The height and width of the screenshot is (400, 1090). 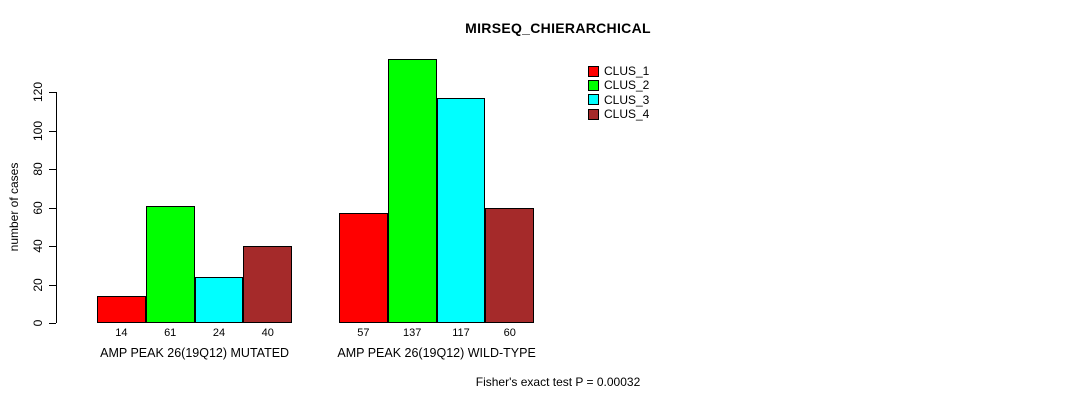 I want to click on legend-item: CLUS_3, so click(x=618, y=100).